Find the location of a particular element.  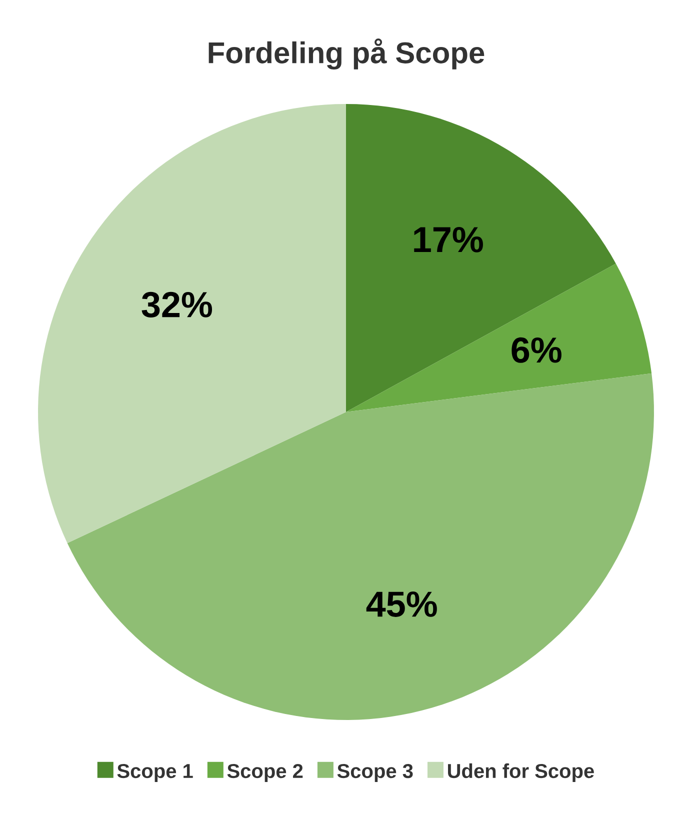

data-label: 6% is located at coordinates (537, 350).